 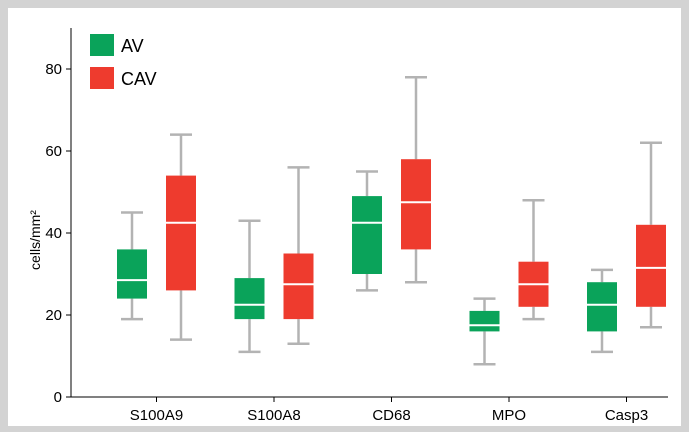 I want to click on y-tick-label: 20, so click(x=53, y=315).